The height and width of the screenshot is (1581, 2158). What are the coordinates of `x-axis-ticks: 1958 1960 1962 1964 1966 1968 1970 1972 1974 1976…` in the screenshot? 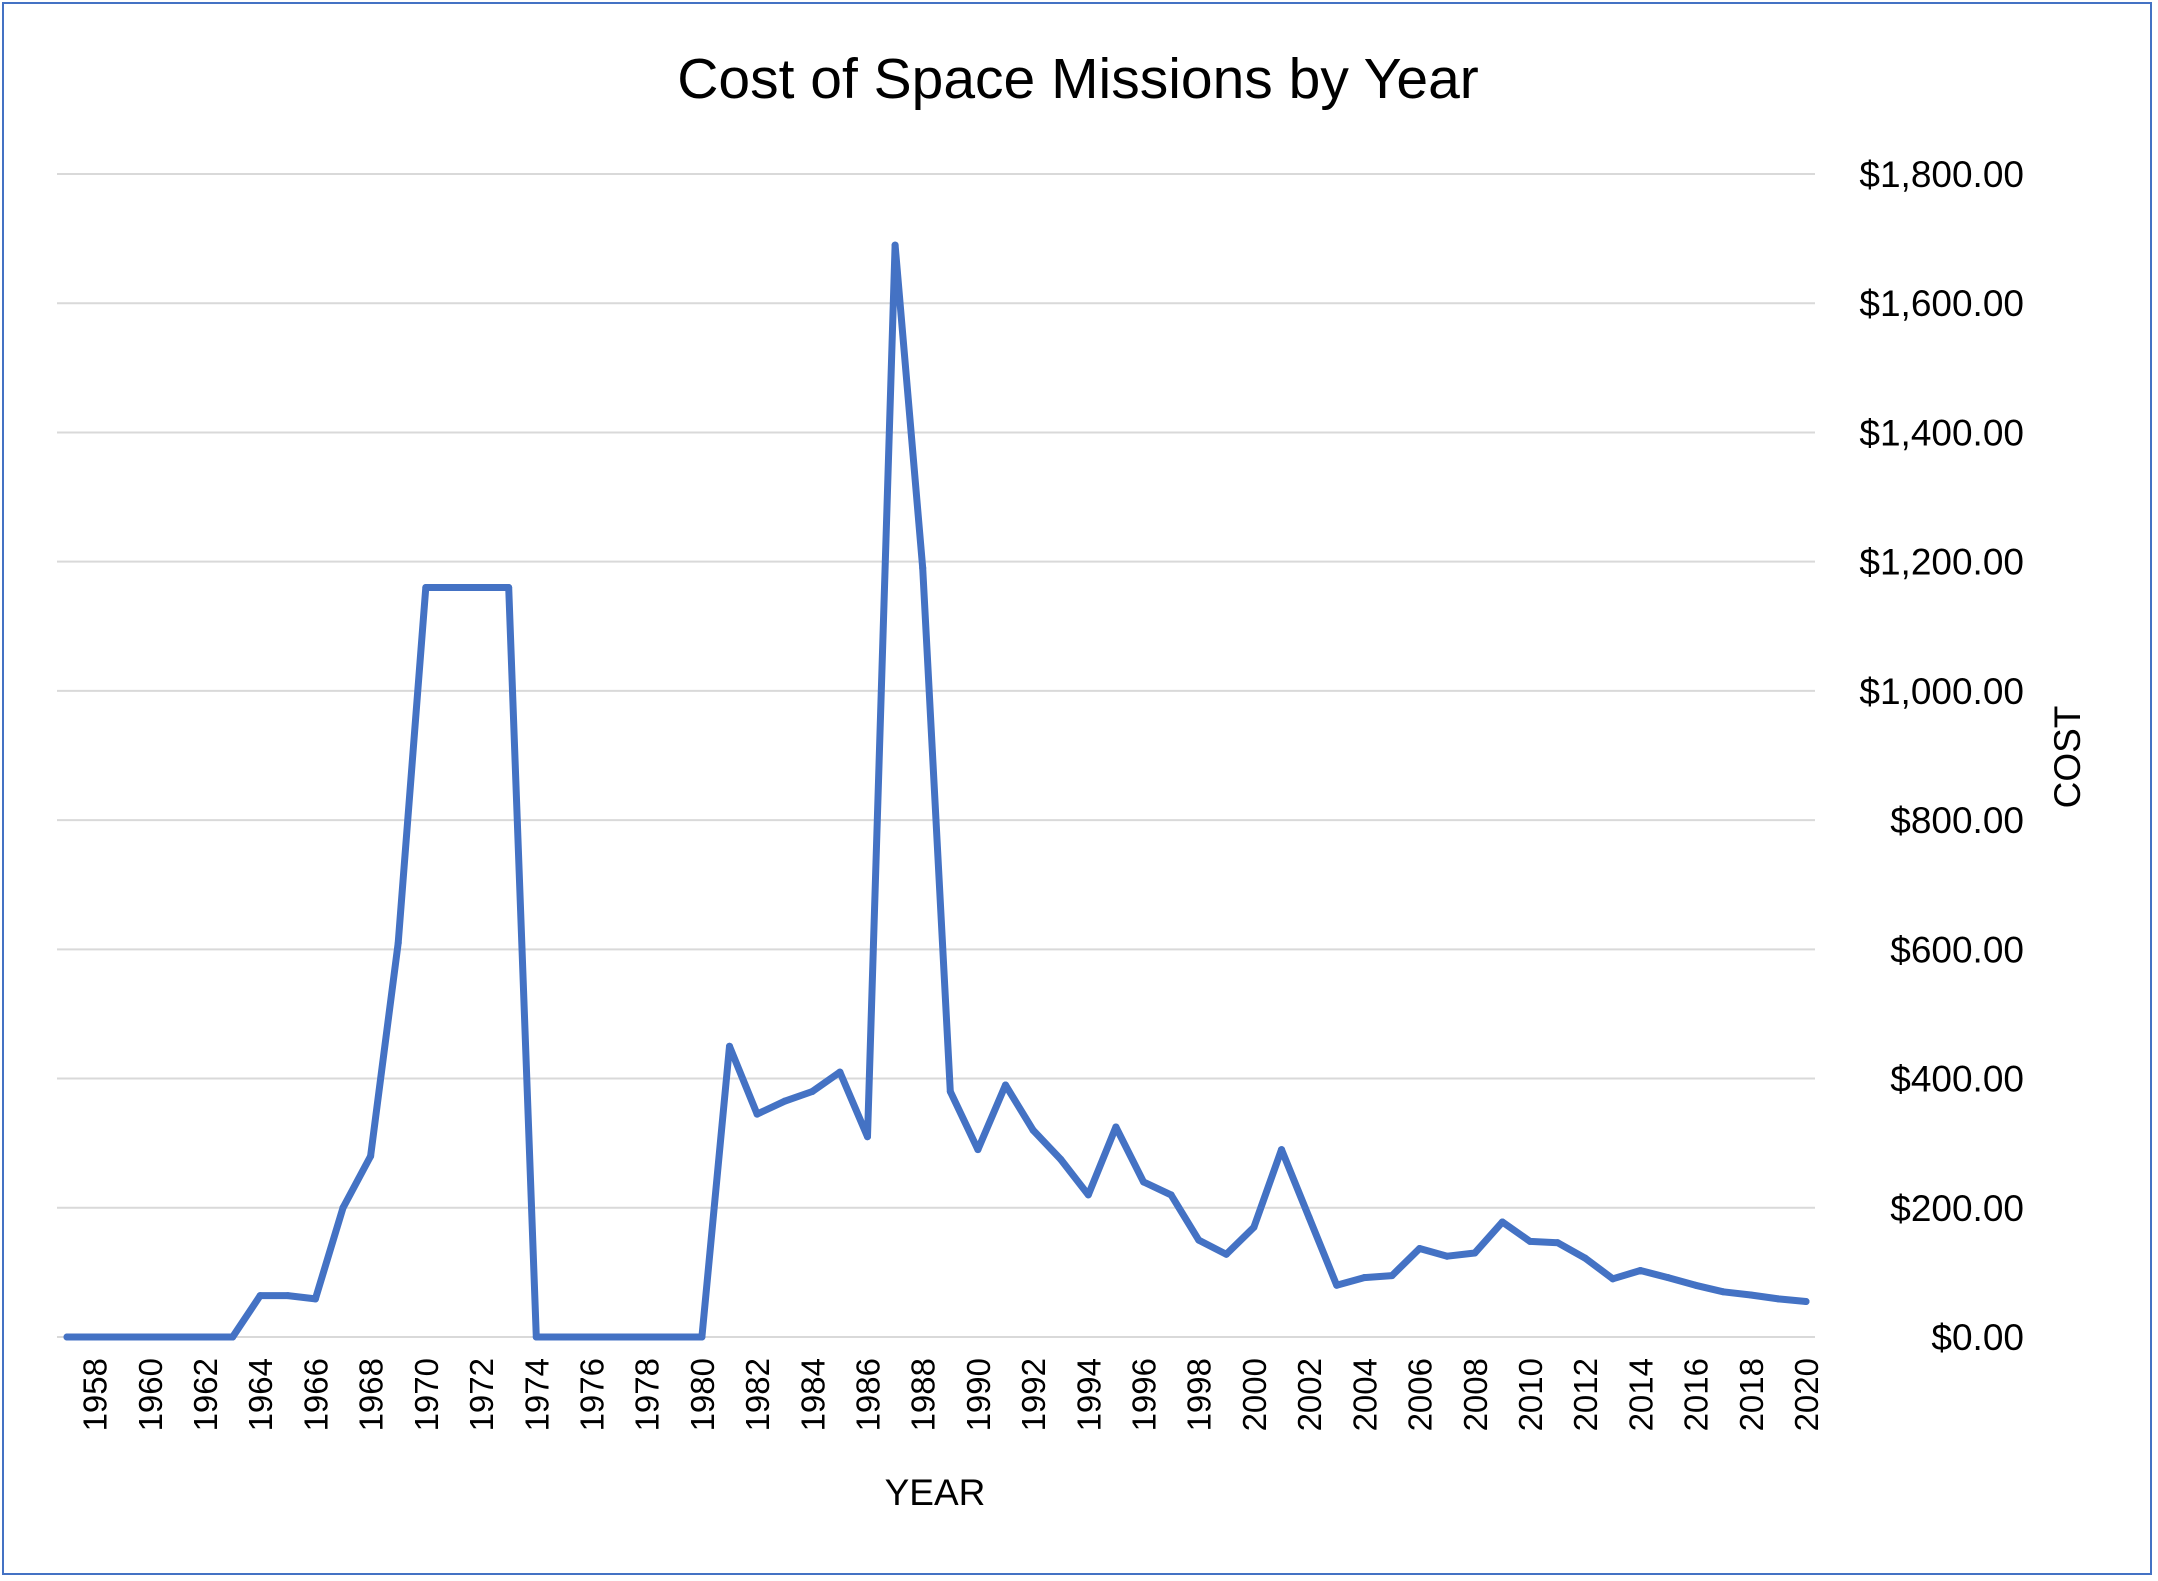 It's located at (951, 1394).